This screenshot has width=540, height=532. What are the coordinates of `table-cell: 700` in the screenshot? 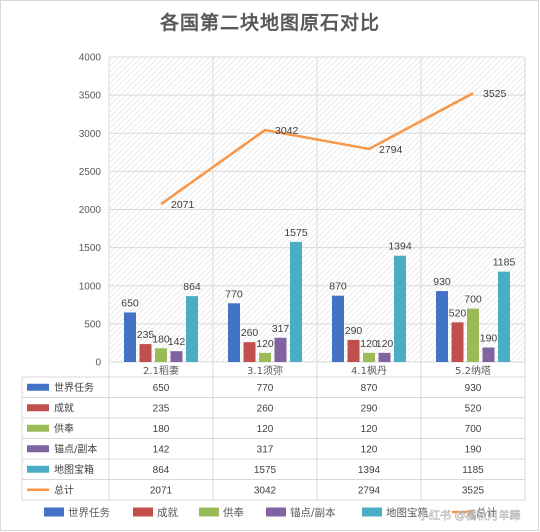 It's located at (473, 429).